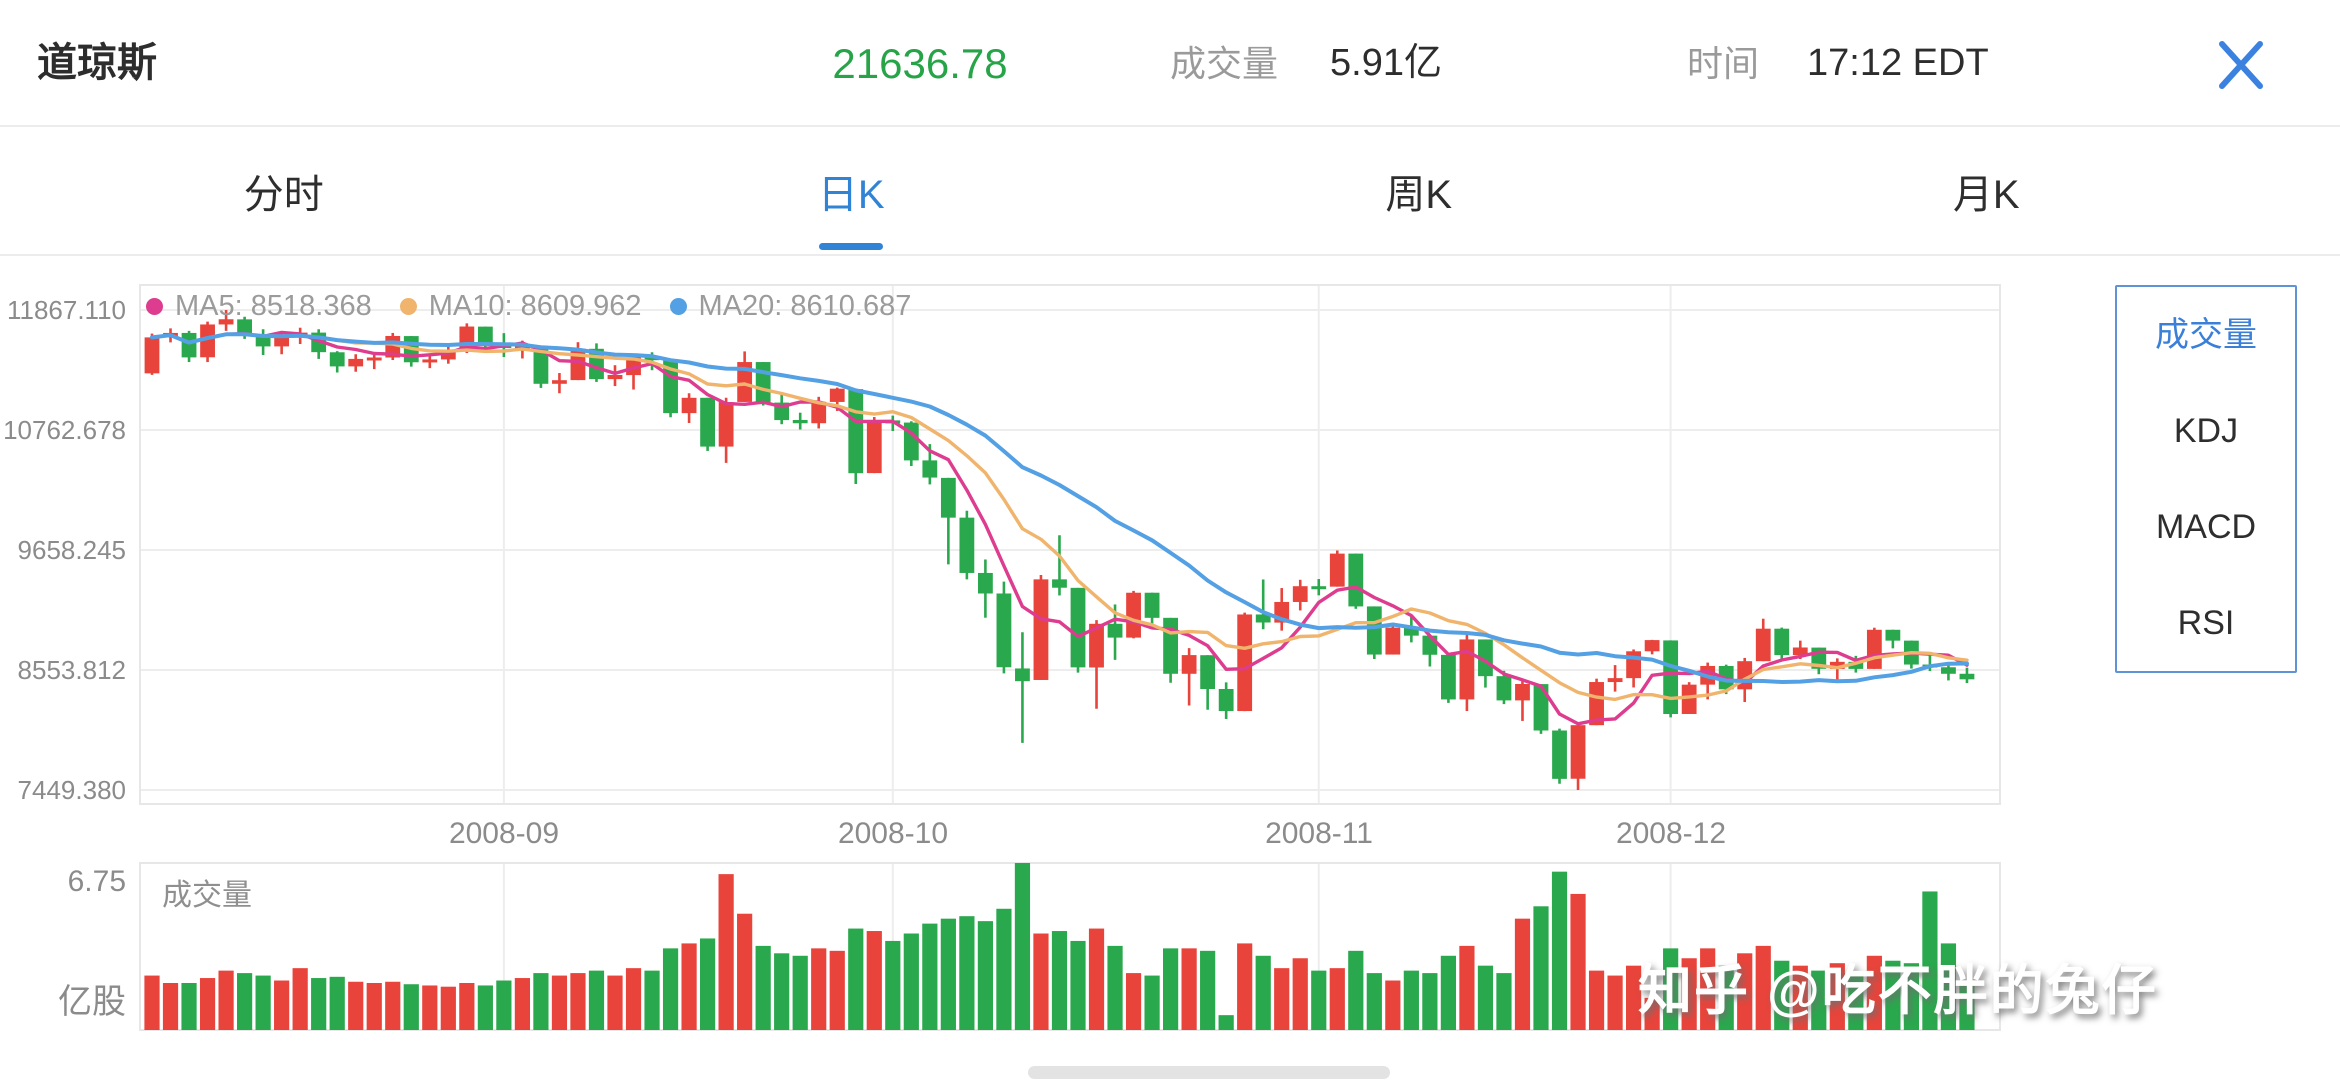 This screenshot has height=1080, width=2340. Describe the element at coordinates (97, 63) in the screenshot. I see `stock-name: 道琼斯` at that location.